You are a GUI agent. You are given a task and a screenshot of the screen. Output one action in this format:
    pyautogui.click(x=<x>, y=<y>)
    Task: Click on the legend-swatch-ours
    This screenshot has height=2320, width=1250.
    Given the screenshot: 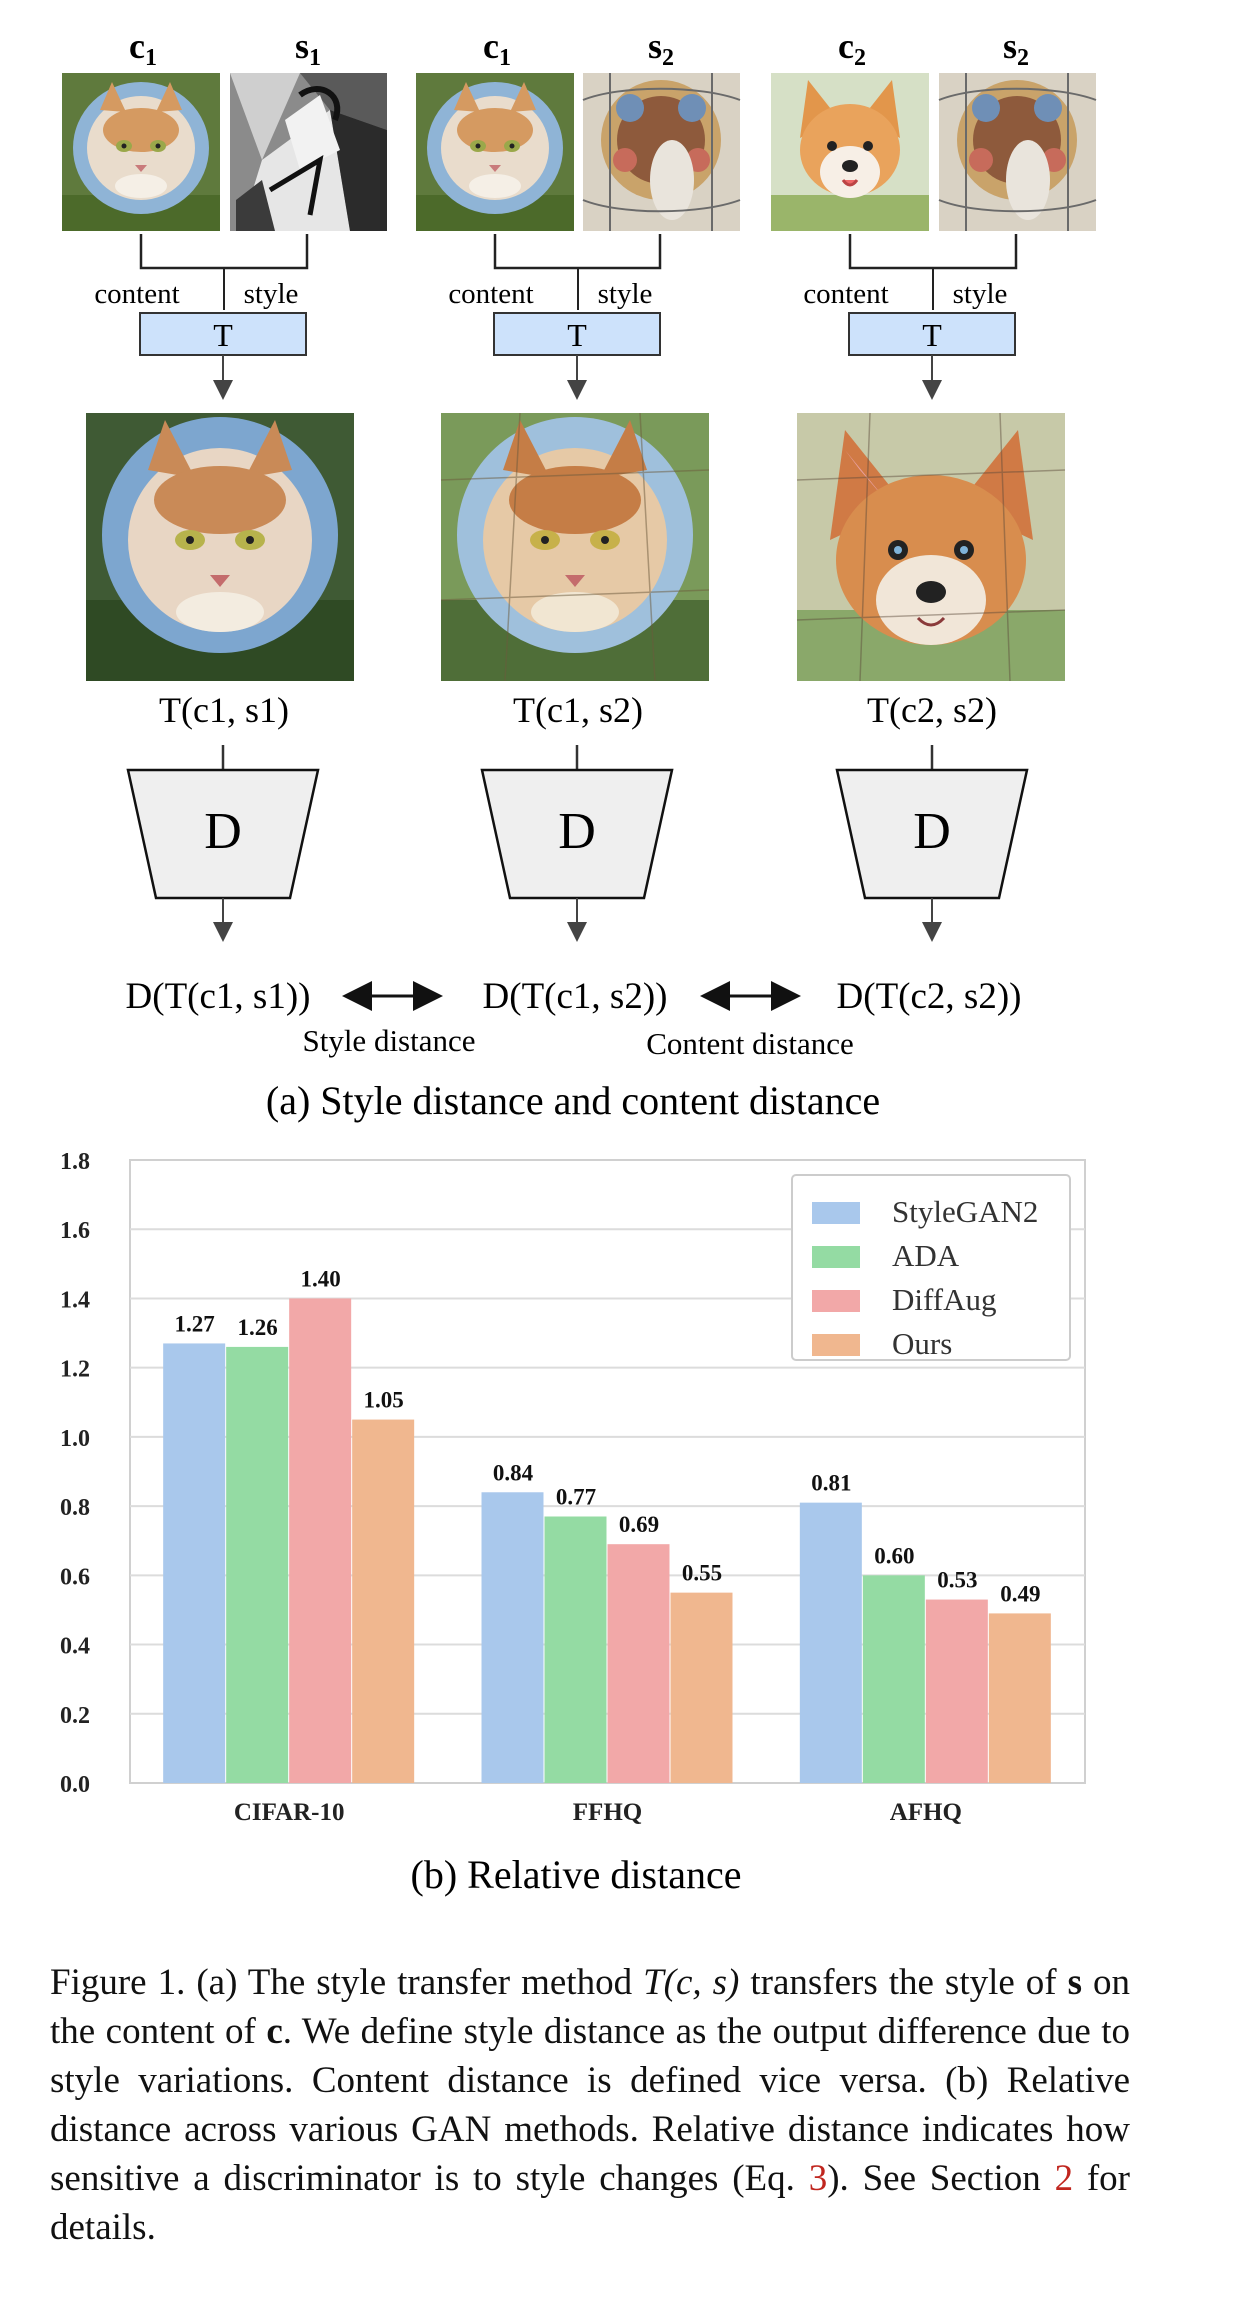 What is the action you would take?
    pyautogui.click(x=836, y=1345)
    